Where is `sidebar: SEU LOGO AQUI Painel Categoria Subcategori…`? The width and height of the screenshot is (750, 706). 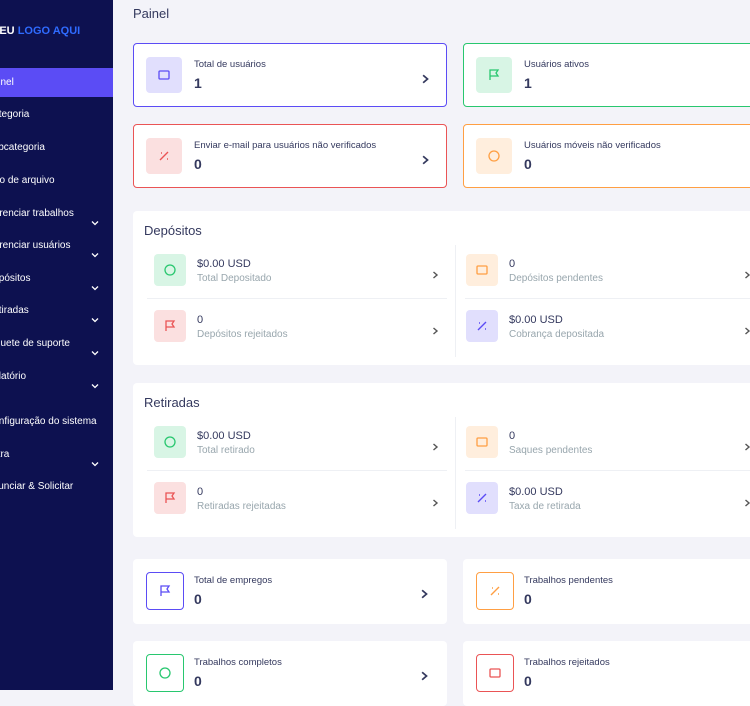
sidebar: SEU LOGO AQUI Painel Categoria Subcategori… is located at coordinates (56, 345).